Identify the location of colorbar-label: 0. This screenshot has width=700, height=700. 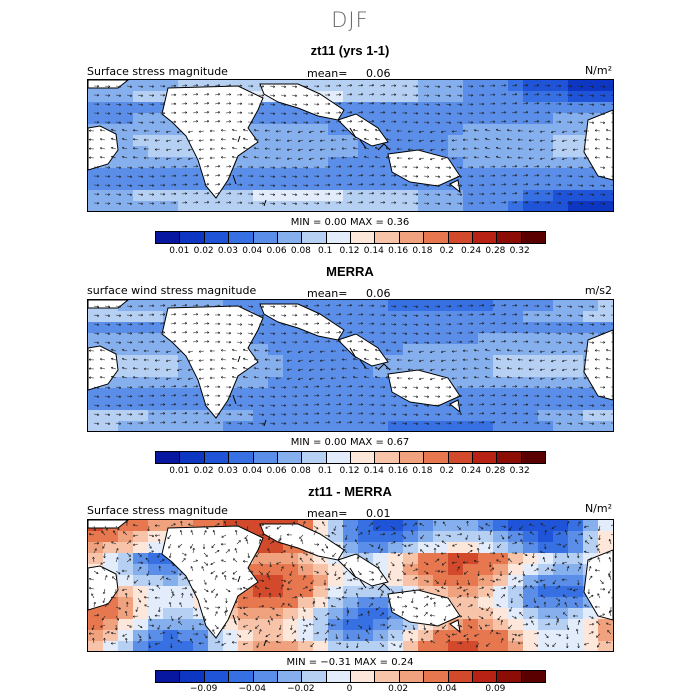
(349, 689).